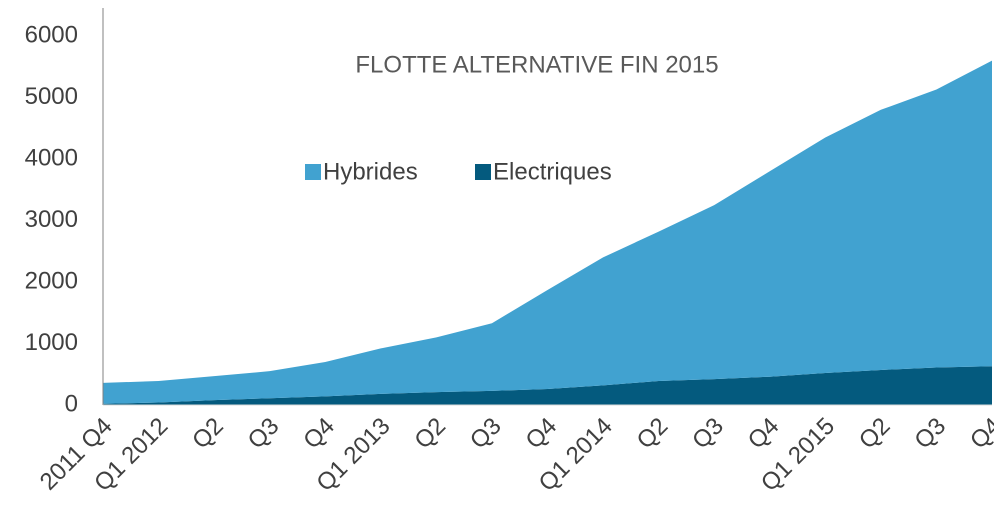 The image size is (994, 522). I want to click on y-tick-label: 0, so click(71, 403).